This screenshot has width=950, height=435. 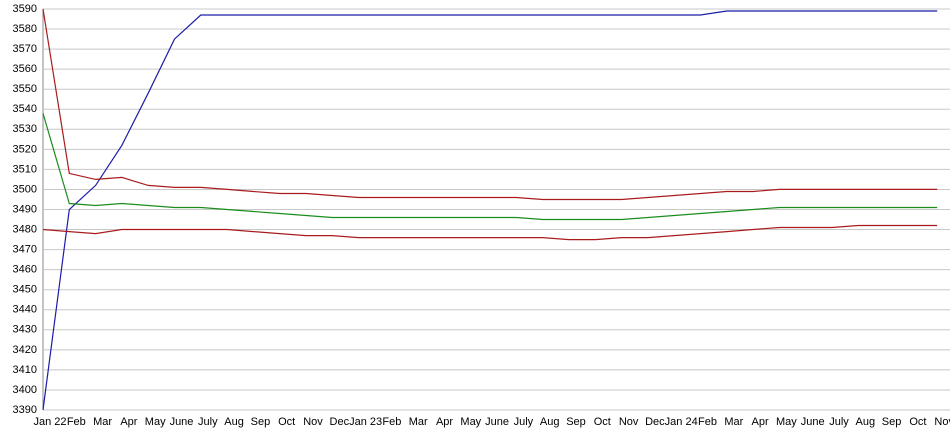 What do you see at coordinates (25, 69) in the screenshot?
I see `y-tick-label: 3560` at bounding box center [25, 69].